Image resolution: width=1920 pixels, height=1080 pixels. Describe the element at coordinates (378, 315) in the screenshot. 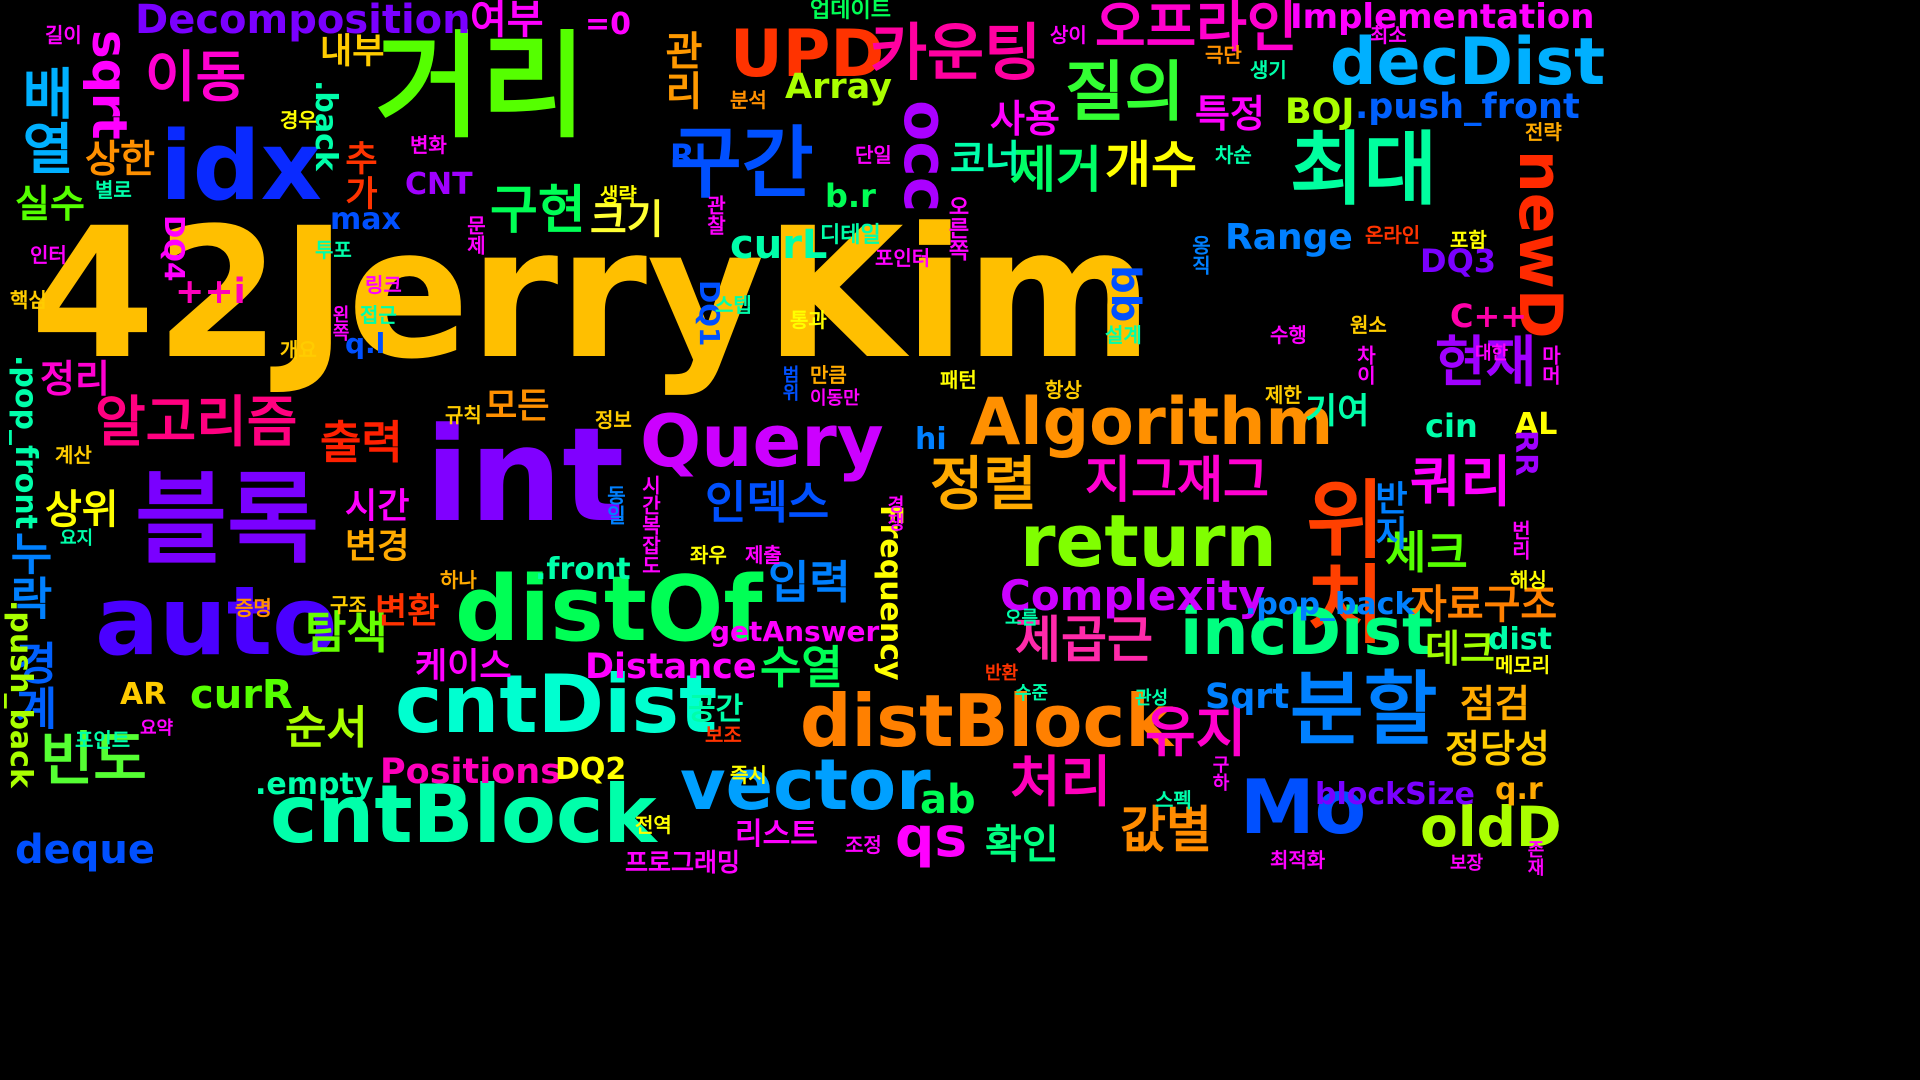

I see `word-152: 접근` at that location.